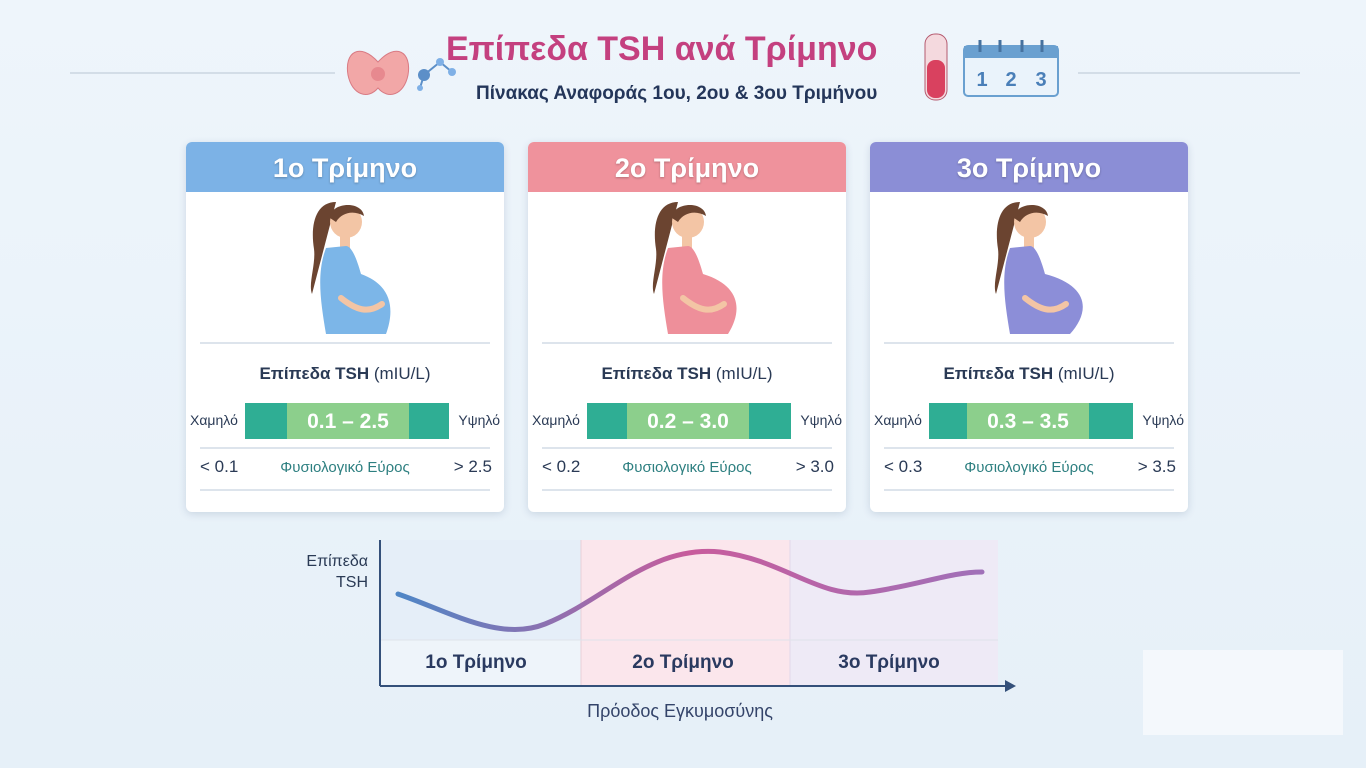  Describe the element at coordinates (476, 662) in the screenshot. I see `phase-label: 1ο Τρίμηνο` at that location.